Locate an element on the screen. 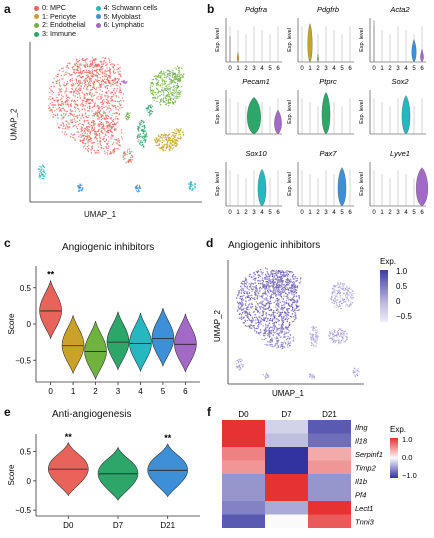  legend-item: 6: Lymphatic is located at coordinates (126, 25).